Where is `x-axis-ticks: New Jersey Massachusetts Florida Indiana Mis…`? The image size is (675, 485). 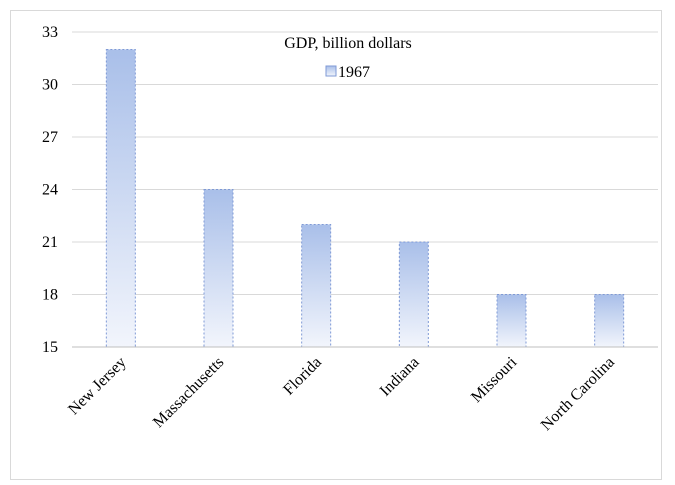
x-axis-ticks: New Jersey Massachusetts Florida Indiana Mis… is located at coordinates (341, 393).